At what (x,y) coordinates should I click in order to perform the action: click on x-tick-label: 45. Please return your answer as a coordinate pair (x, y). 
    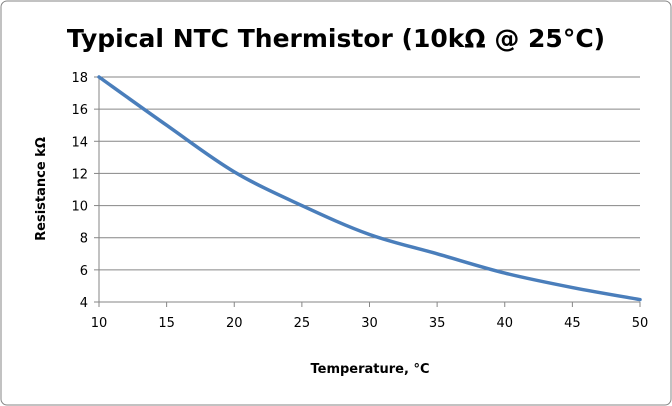
    Looking at the image, I should click on (572, 323).